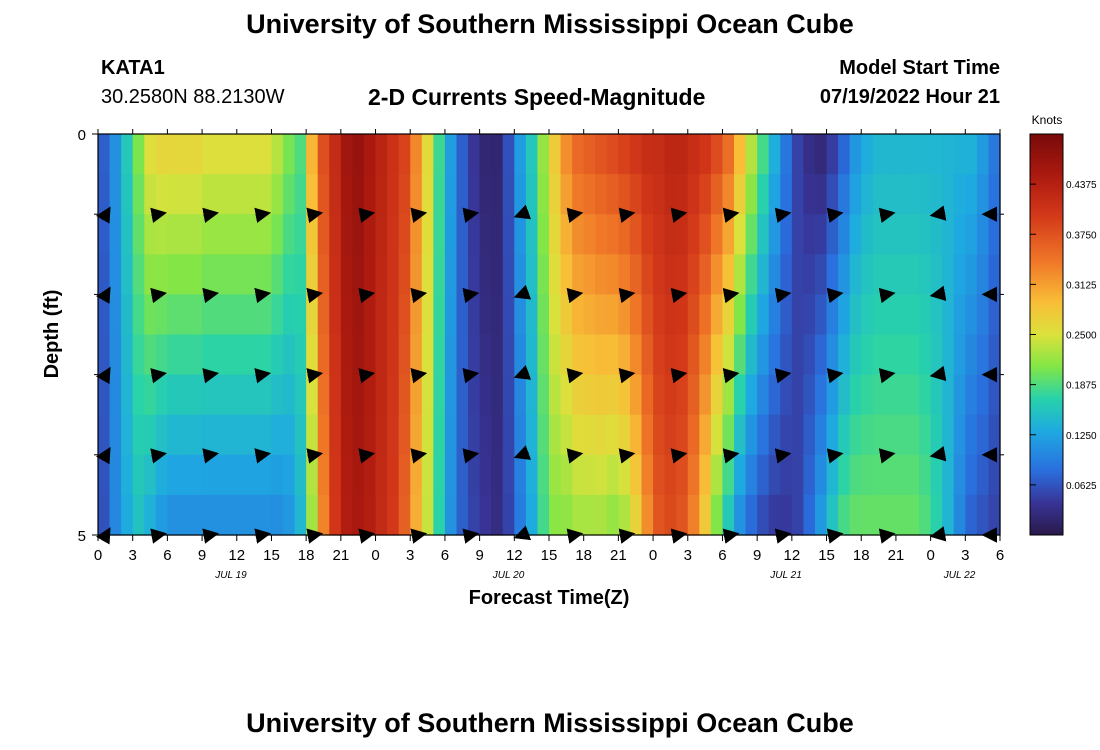 Image resolution: width=1100 pixels, height=750 pixels. What do you see at coordinates (1047, 120) in the screenshot?
I see `colorbar-unit: Knots` at bounding box center [1047, 120].